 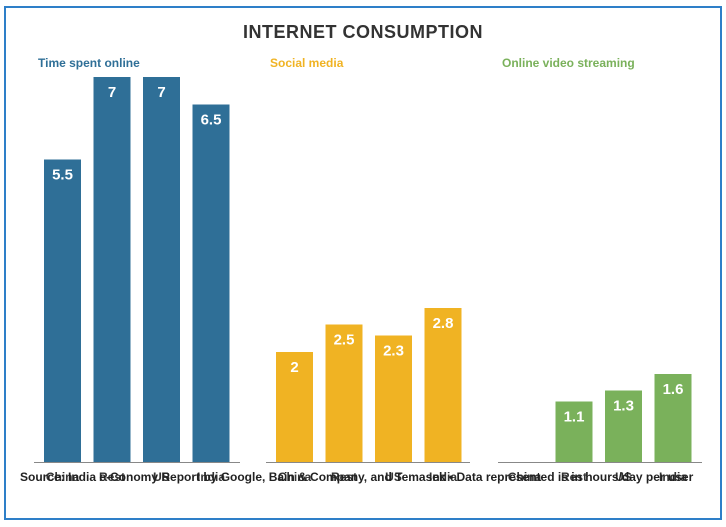 What do you see at coordinates (62, 310) in the screenshot?
I see `bar-time-spent-online-china` at bounding box center [62, 310].